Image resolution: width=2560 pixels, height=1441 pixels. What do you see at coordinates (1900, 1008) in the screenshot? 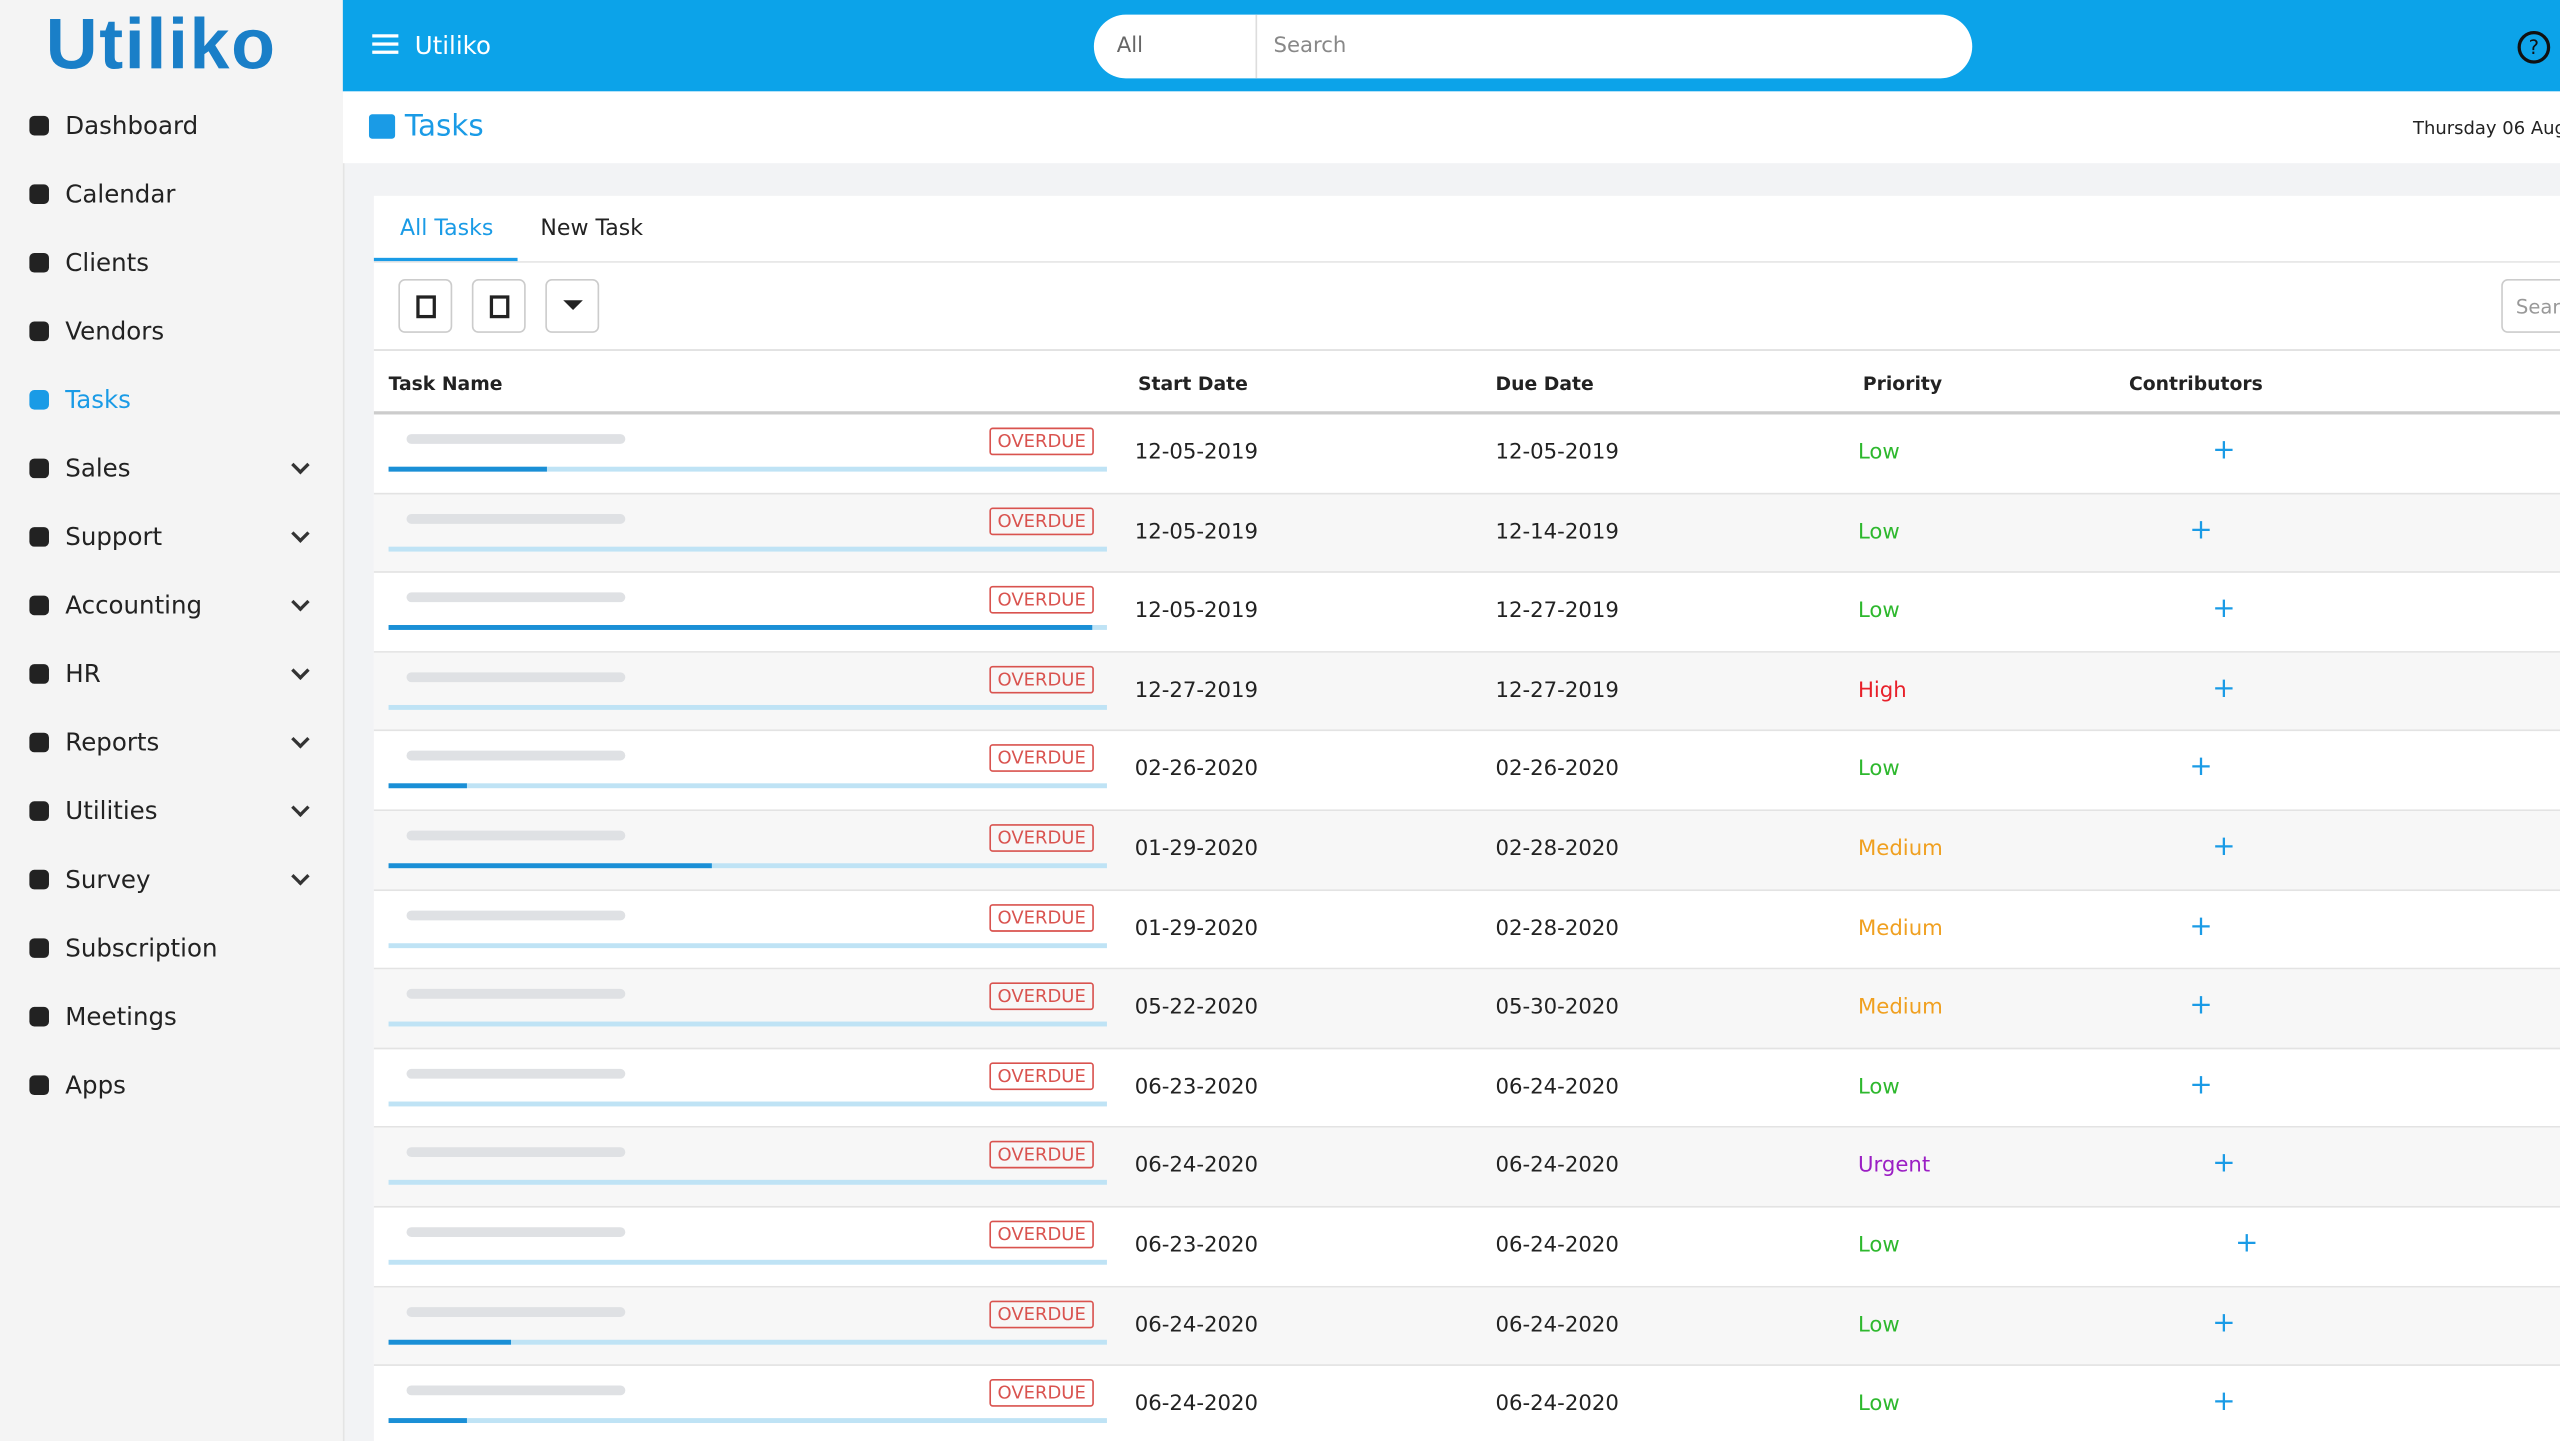
I see `priority: Medium` at bounding box center [1900, 1008].